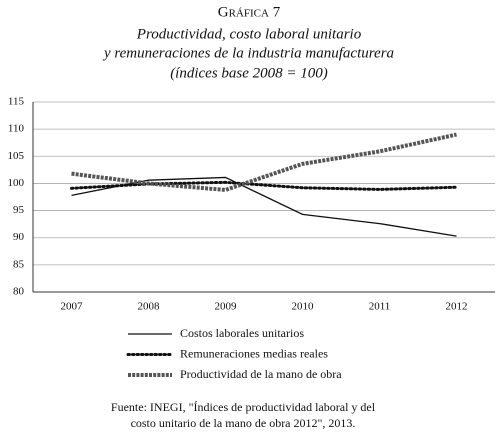 This screenshot has height=435, width=499. What do you see at coordinates (16, 183) in the screenshot?
I see `y-tick-label: 100` at bounding box center [16, 183].